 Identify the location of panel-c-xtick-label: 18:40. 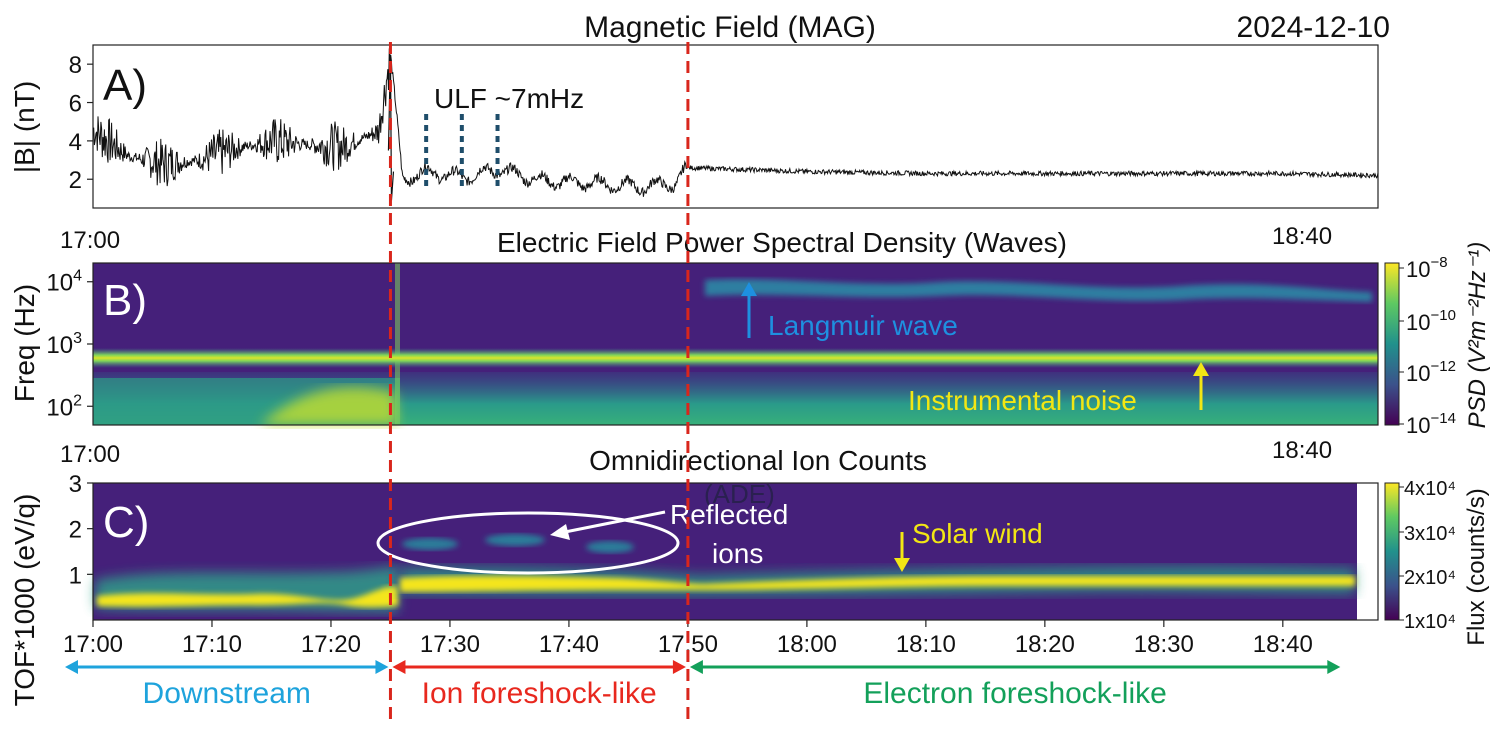
(1283, 644).